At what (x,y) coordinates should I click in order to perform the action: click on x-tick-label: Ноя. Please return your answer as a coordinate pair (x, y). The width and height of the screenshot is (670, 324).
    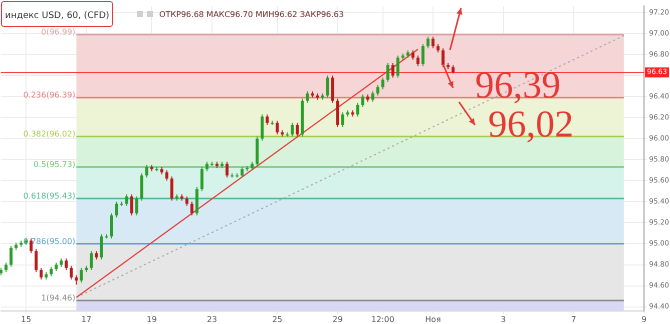
    Looking at the image, I should click on (433, 319).